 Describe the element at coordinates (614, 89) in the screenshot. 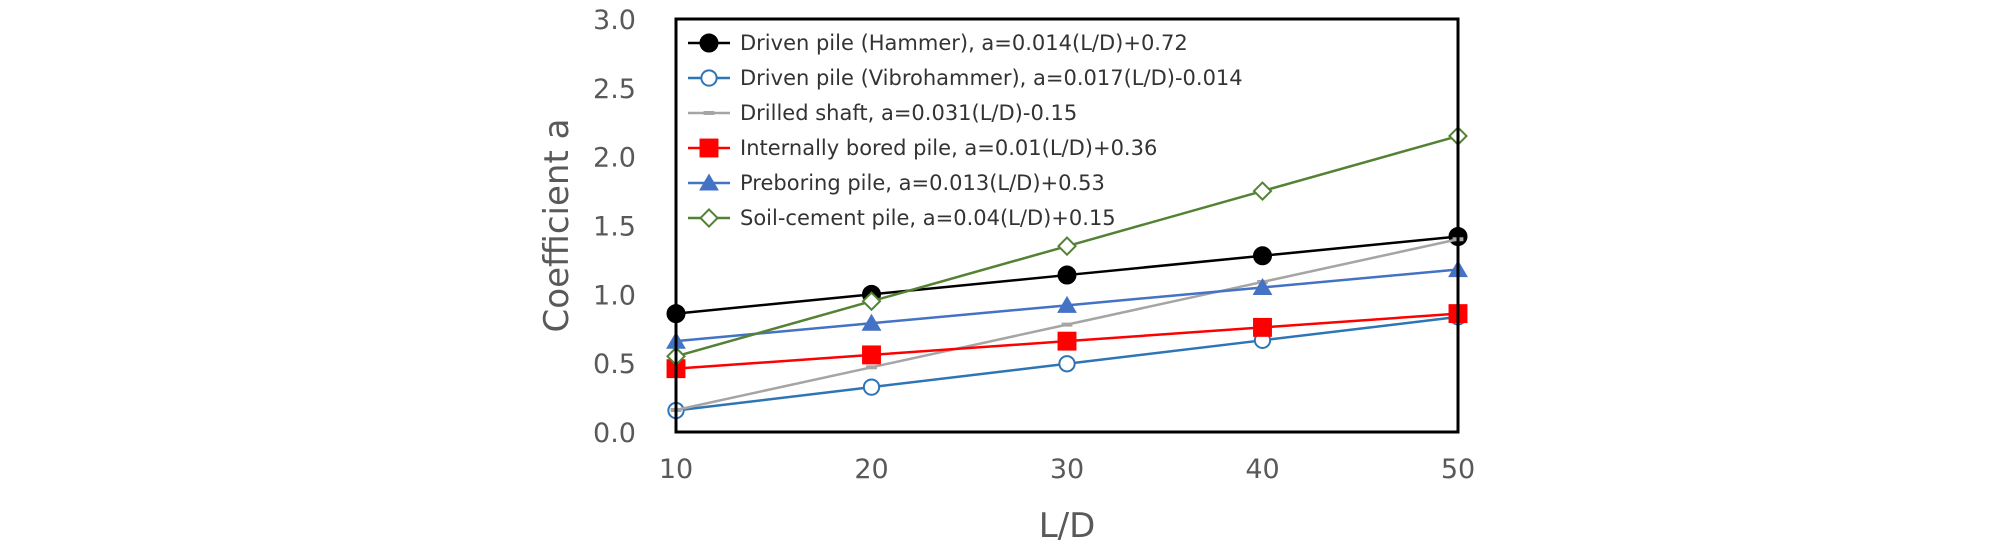

I see `y-tick-label: 2.5` at that location.